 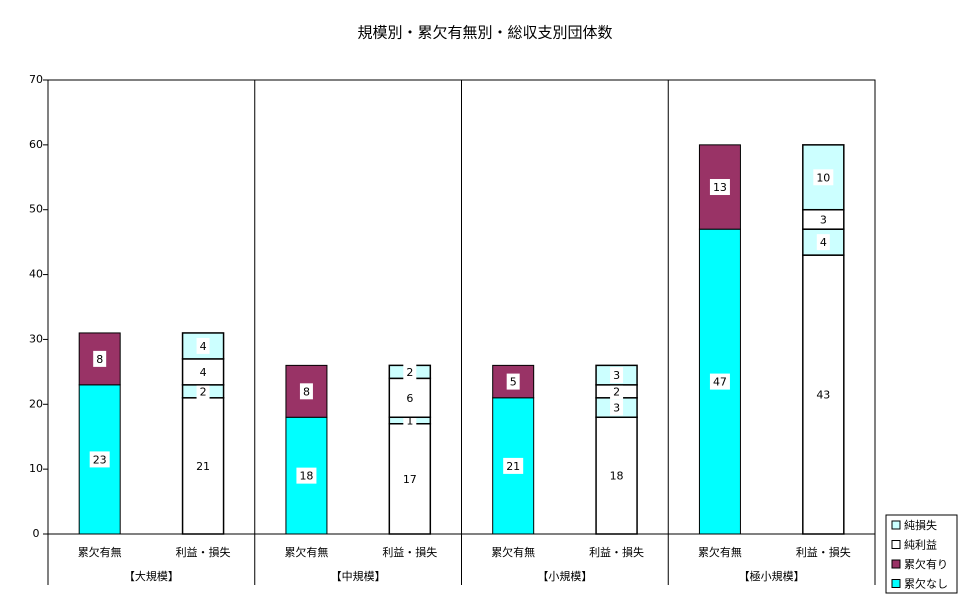 What do you see at coordinates (484, 33) in the screenshot?
I see `chart-title: 規模別・累欠有無別・総収支別団体数` at bounding box center [484, 33].